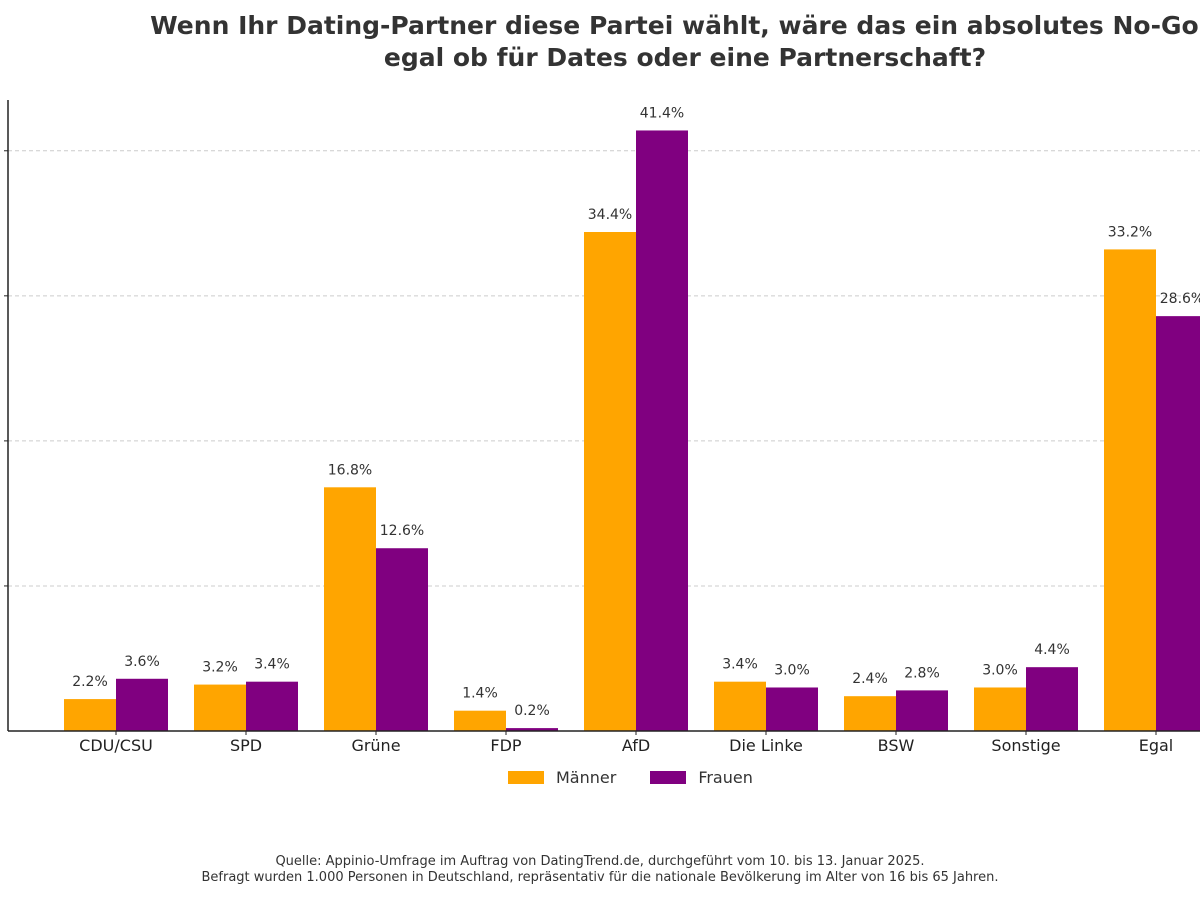 The width and height of the screenshot is (1200, 900). What do you see at coordinates (740, 665) in the screenshot?
I see `value-label-maenner-6: 3.4%` at bounding box center [740, 665].